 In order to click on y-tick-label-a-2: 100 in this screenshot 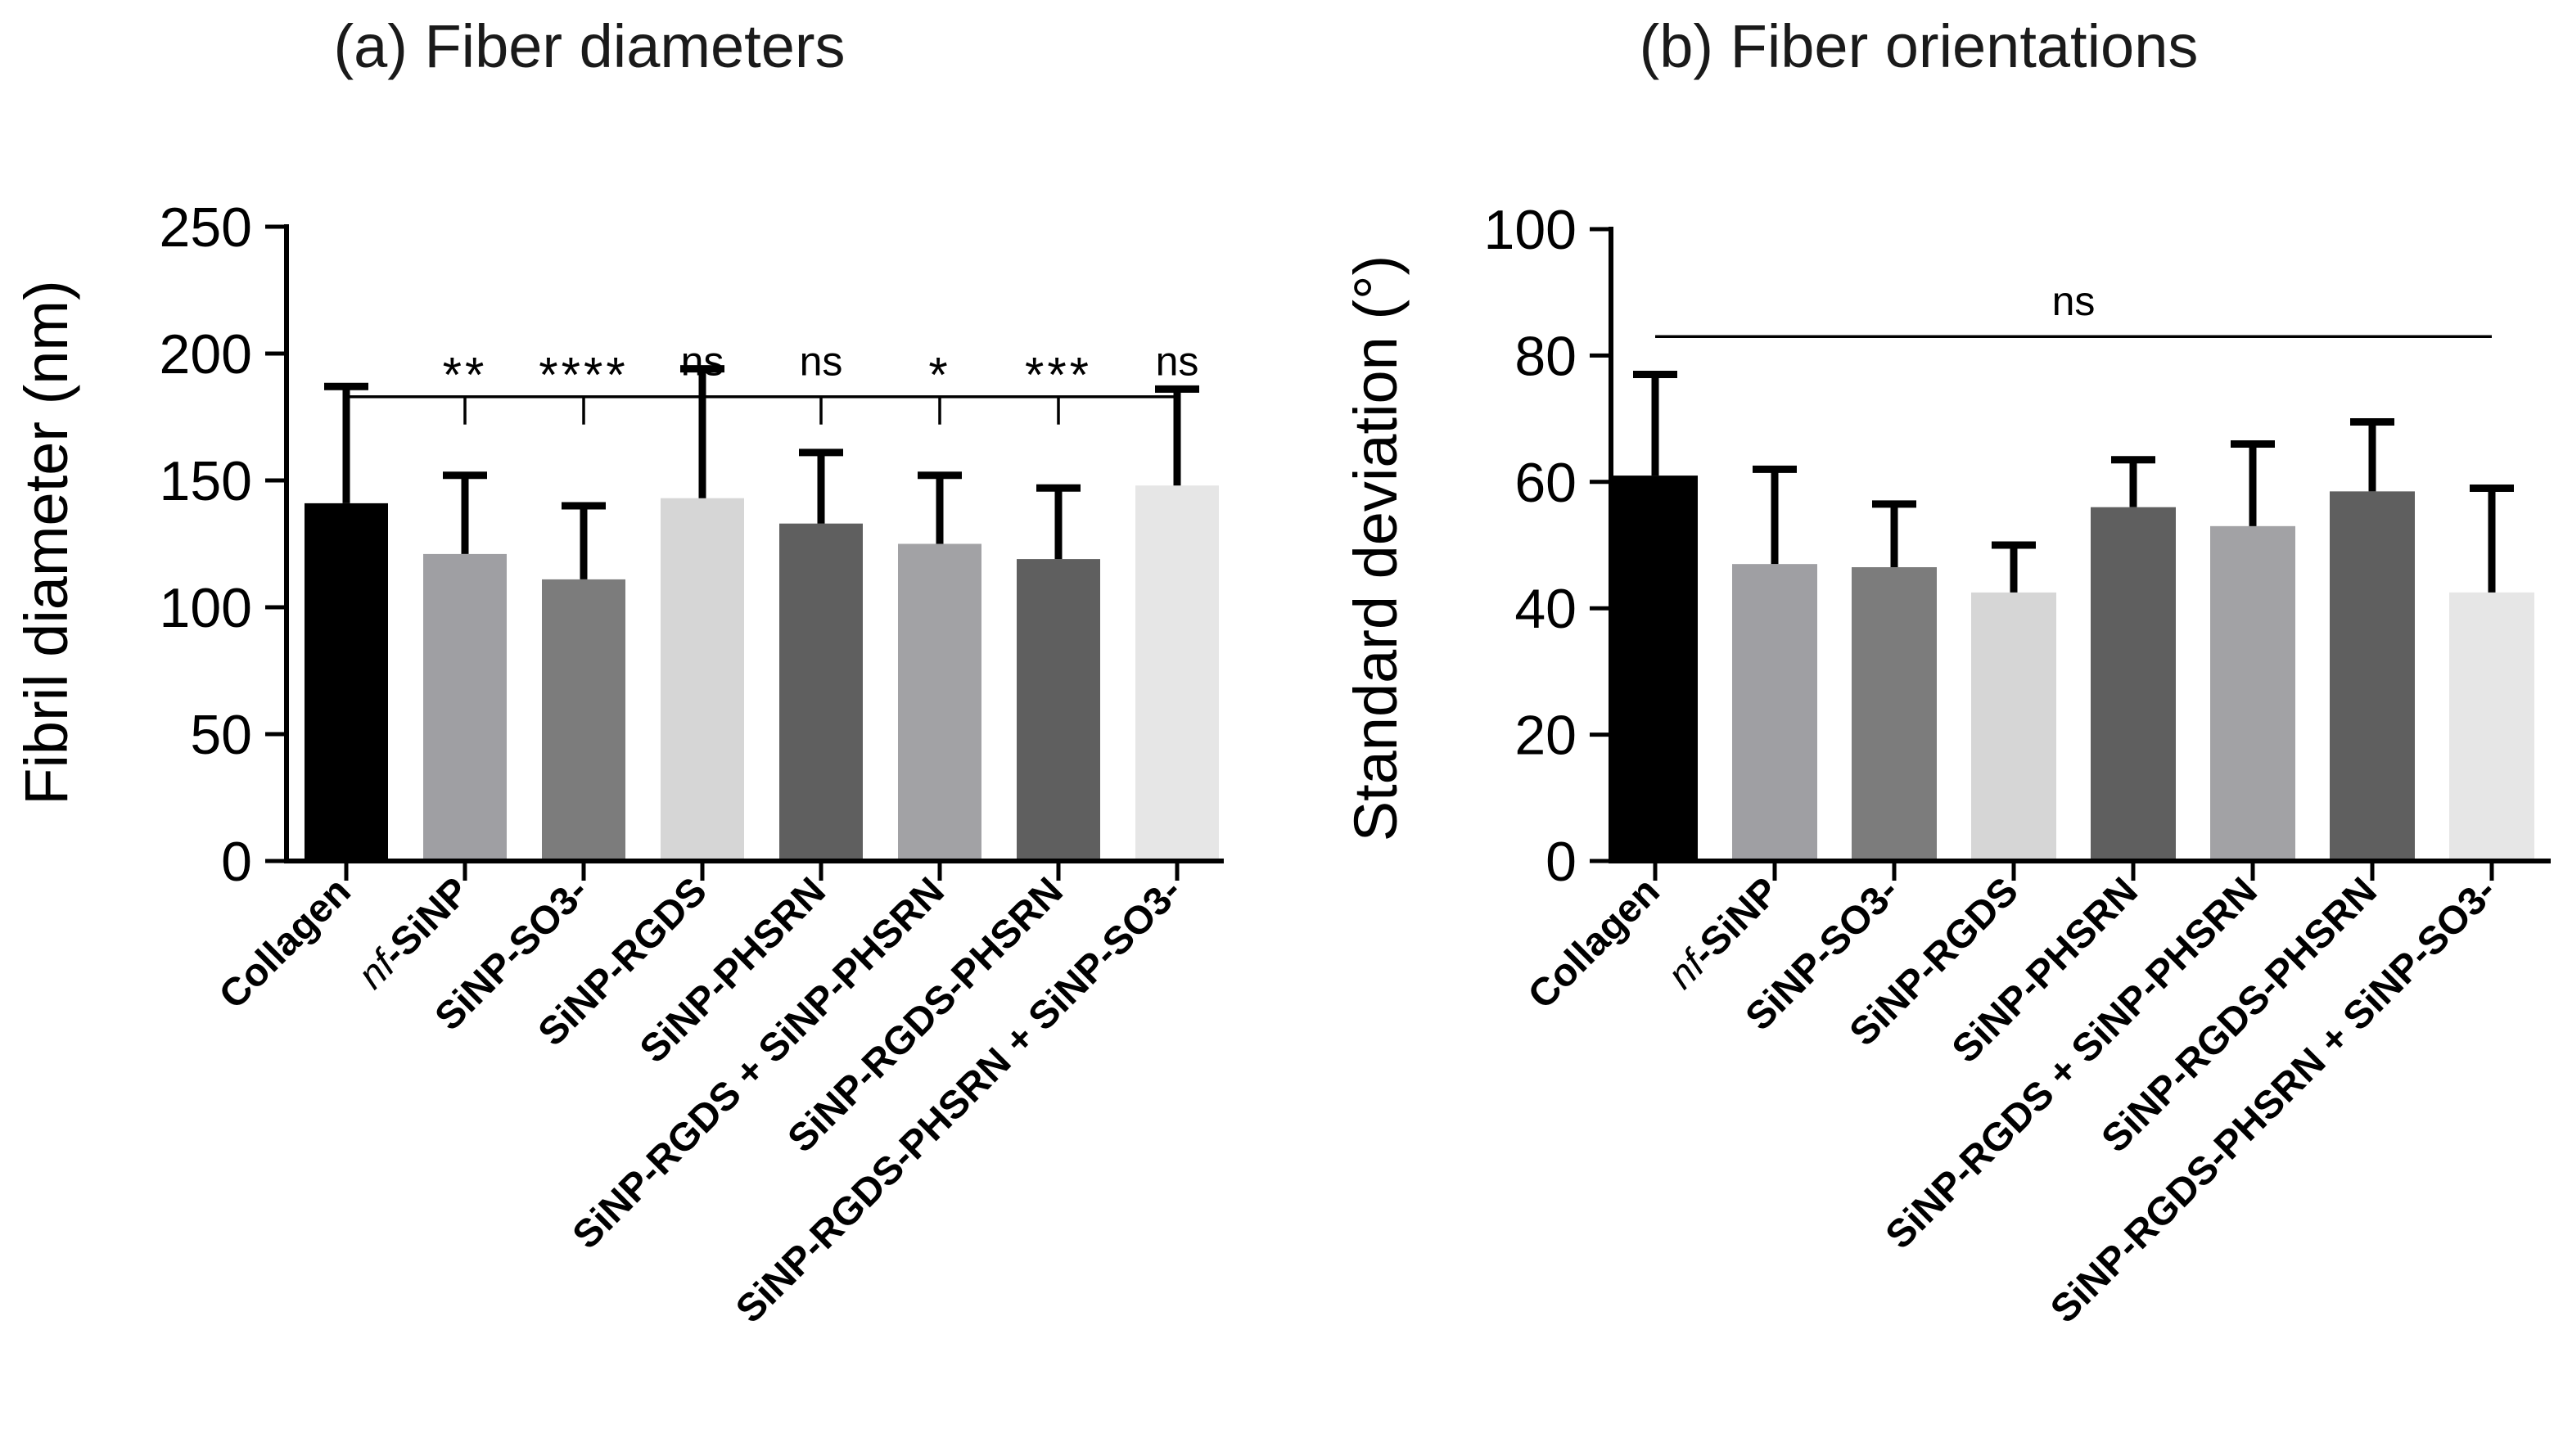, I will do `click(206, 608)`.